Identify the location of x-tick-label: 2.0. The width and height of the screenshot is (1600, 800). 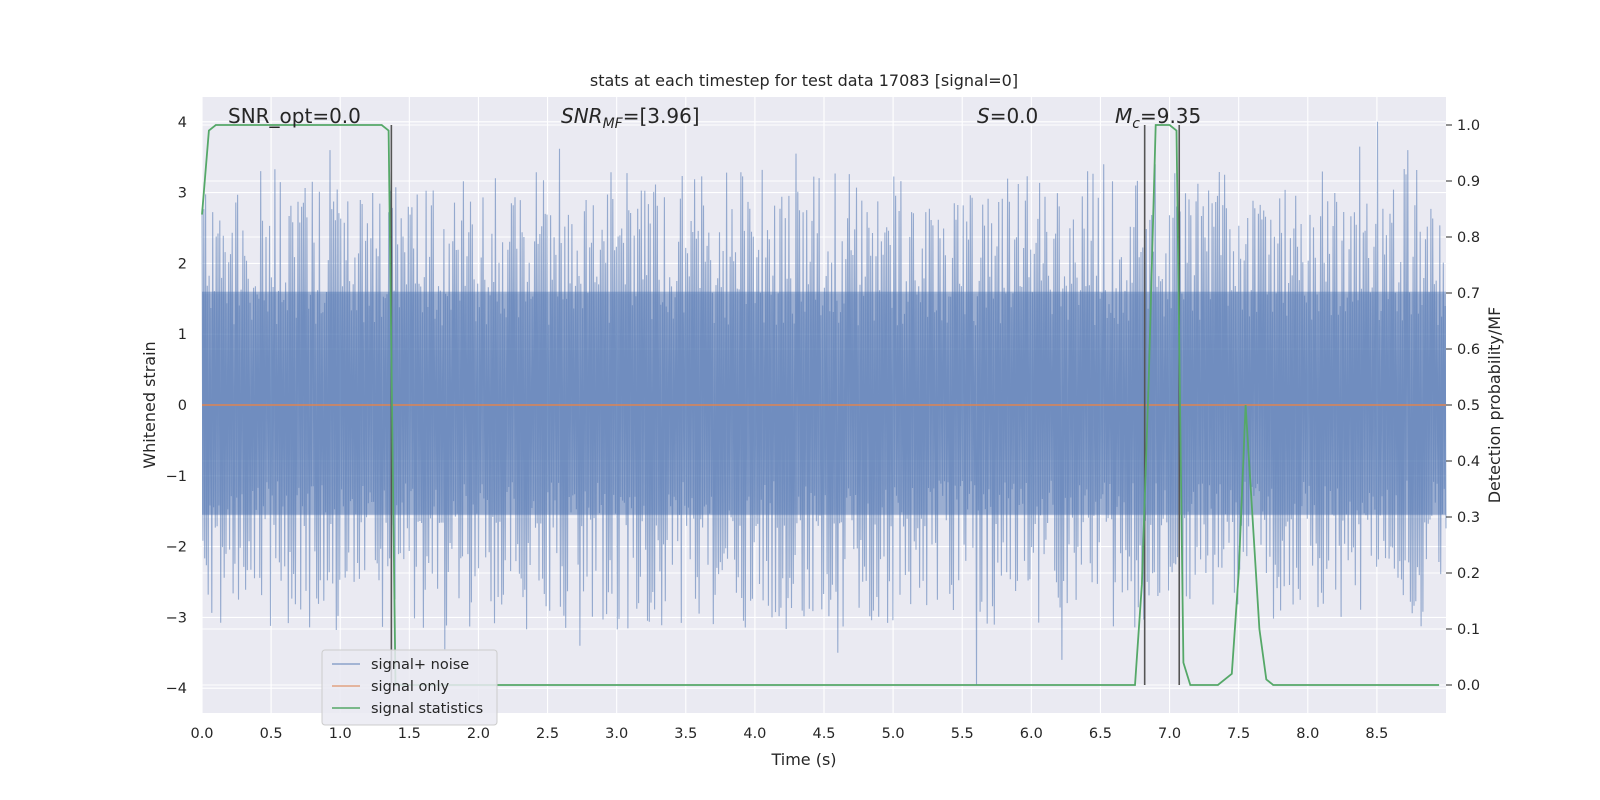
(478, 734).